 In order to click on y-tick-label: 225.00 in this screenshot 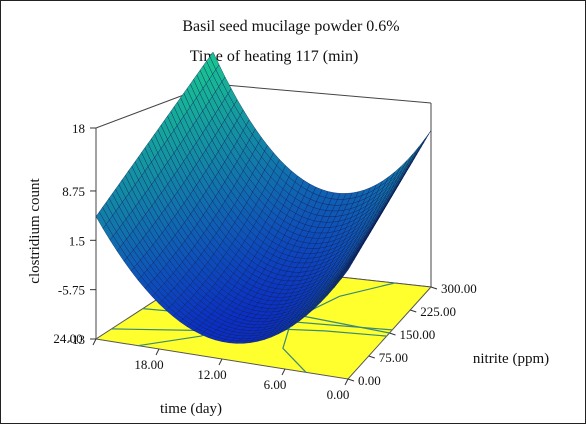, I will do `click(438, 311)`.